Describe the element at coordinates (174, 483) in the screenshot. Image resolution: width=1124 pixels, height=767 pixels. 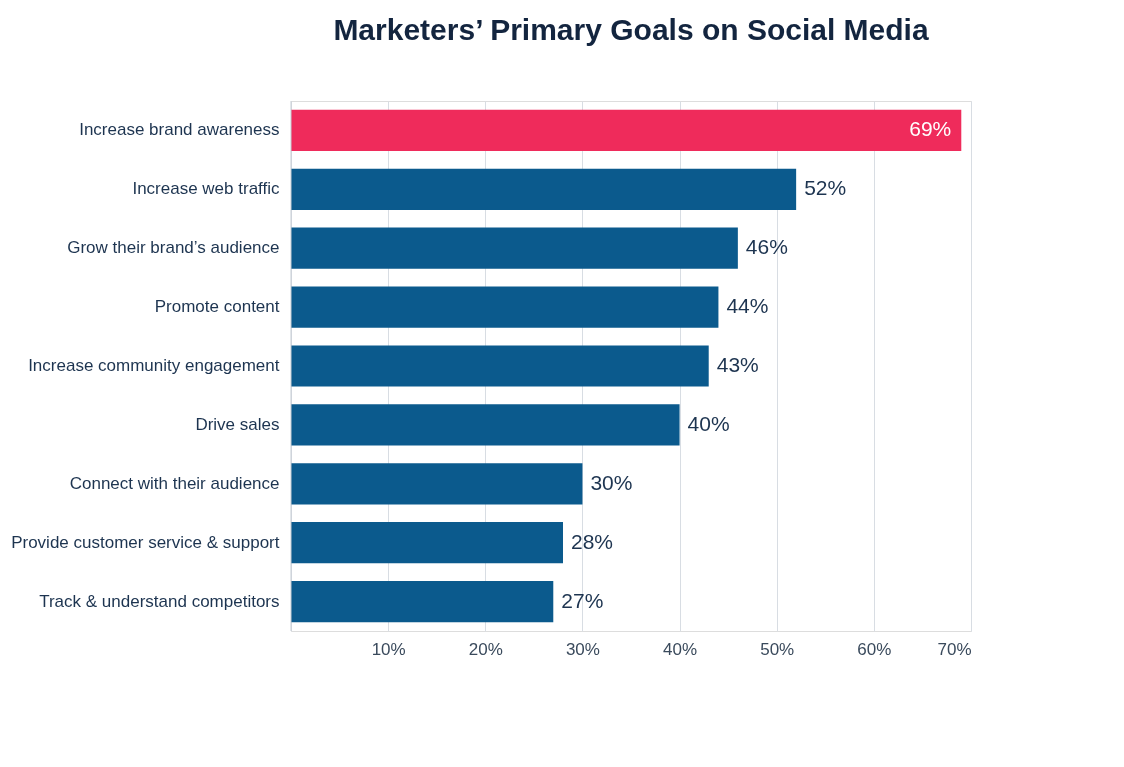
I see `y-tick-label: Connect with their audience` at that location.